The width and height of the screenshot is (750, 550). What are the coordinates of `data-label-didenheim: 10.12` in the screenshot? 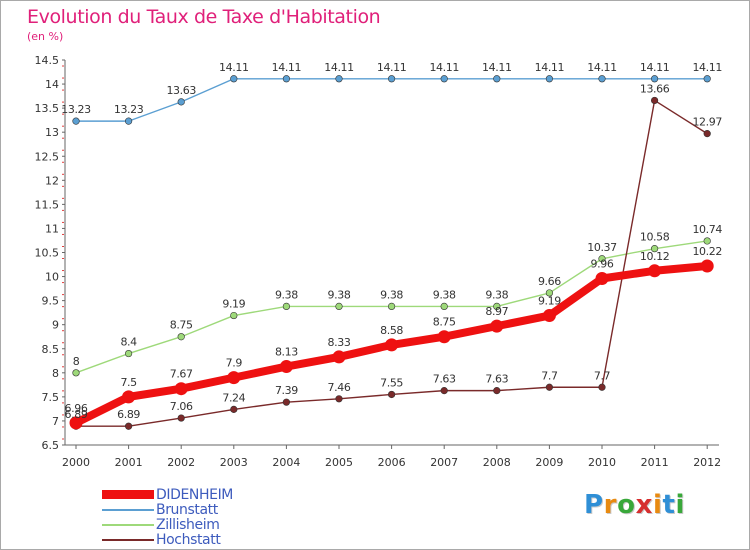 It's located at (655, 256).